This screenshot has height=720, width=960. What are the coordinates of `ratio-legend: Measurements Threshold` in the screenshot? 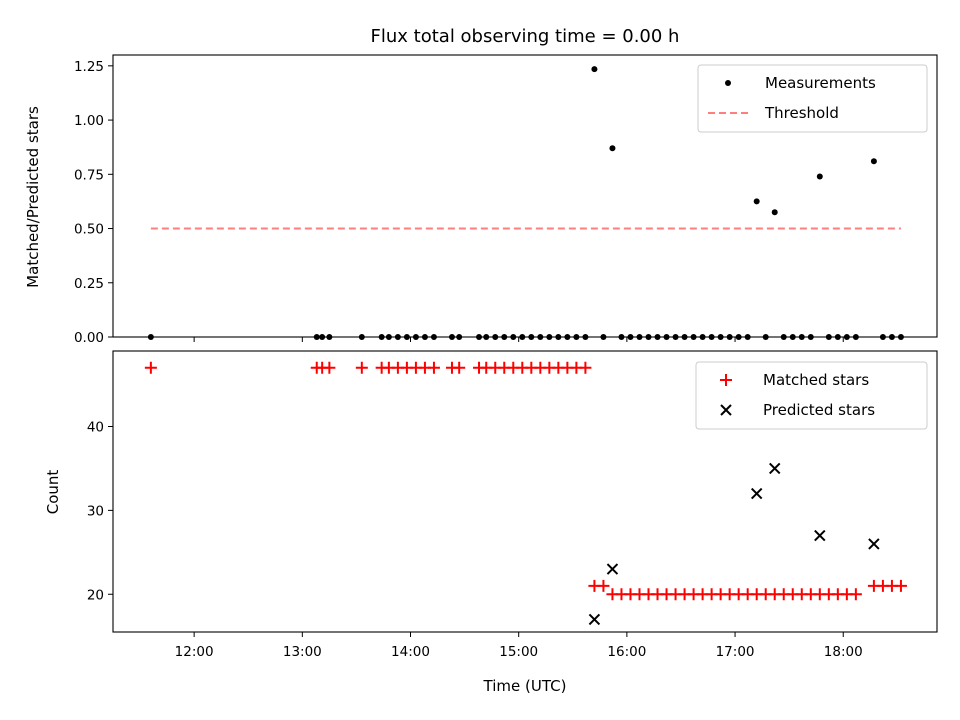 It's located at (812, 98).